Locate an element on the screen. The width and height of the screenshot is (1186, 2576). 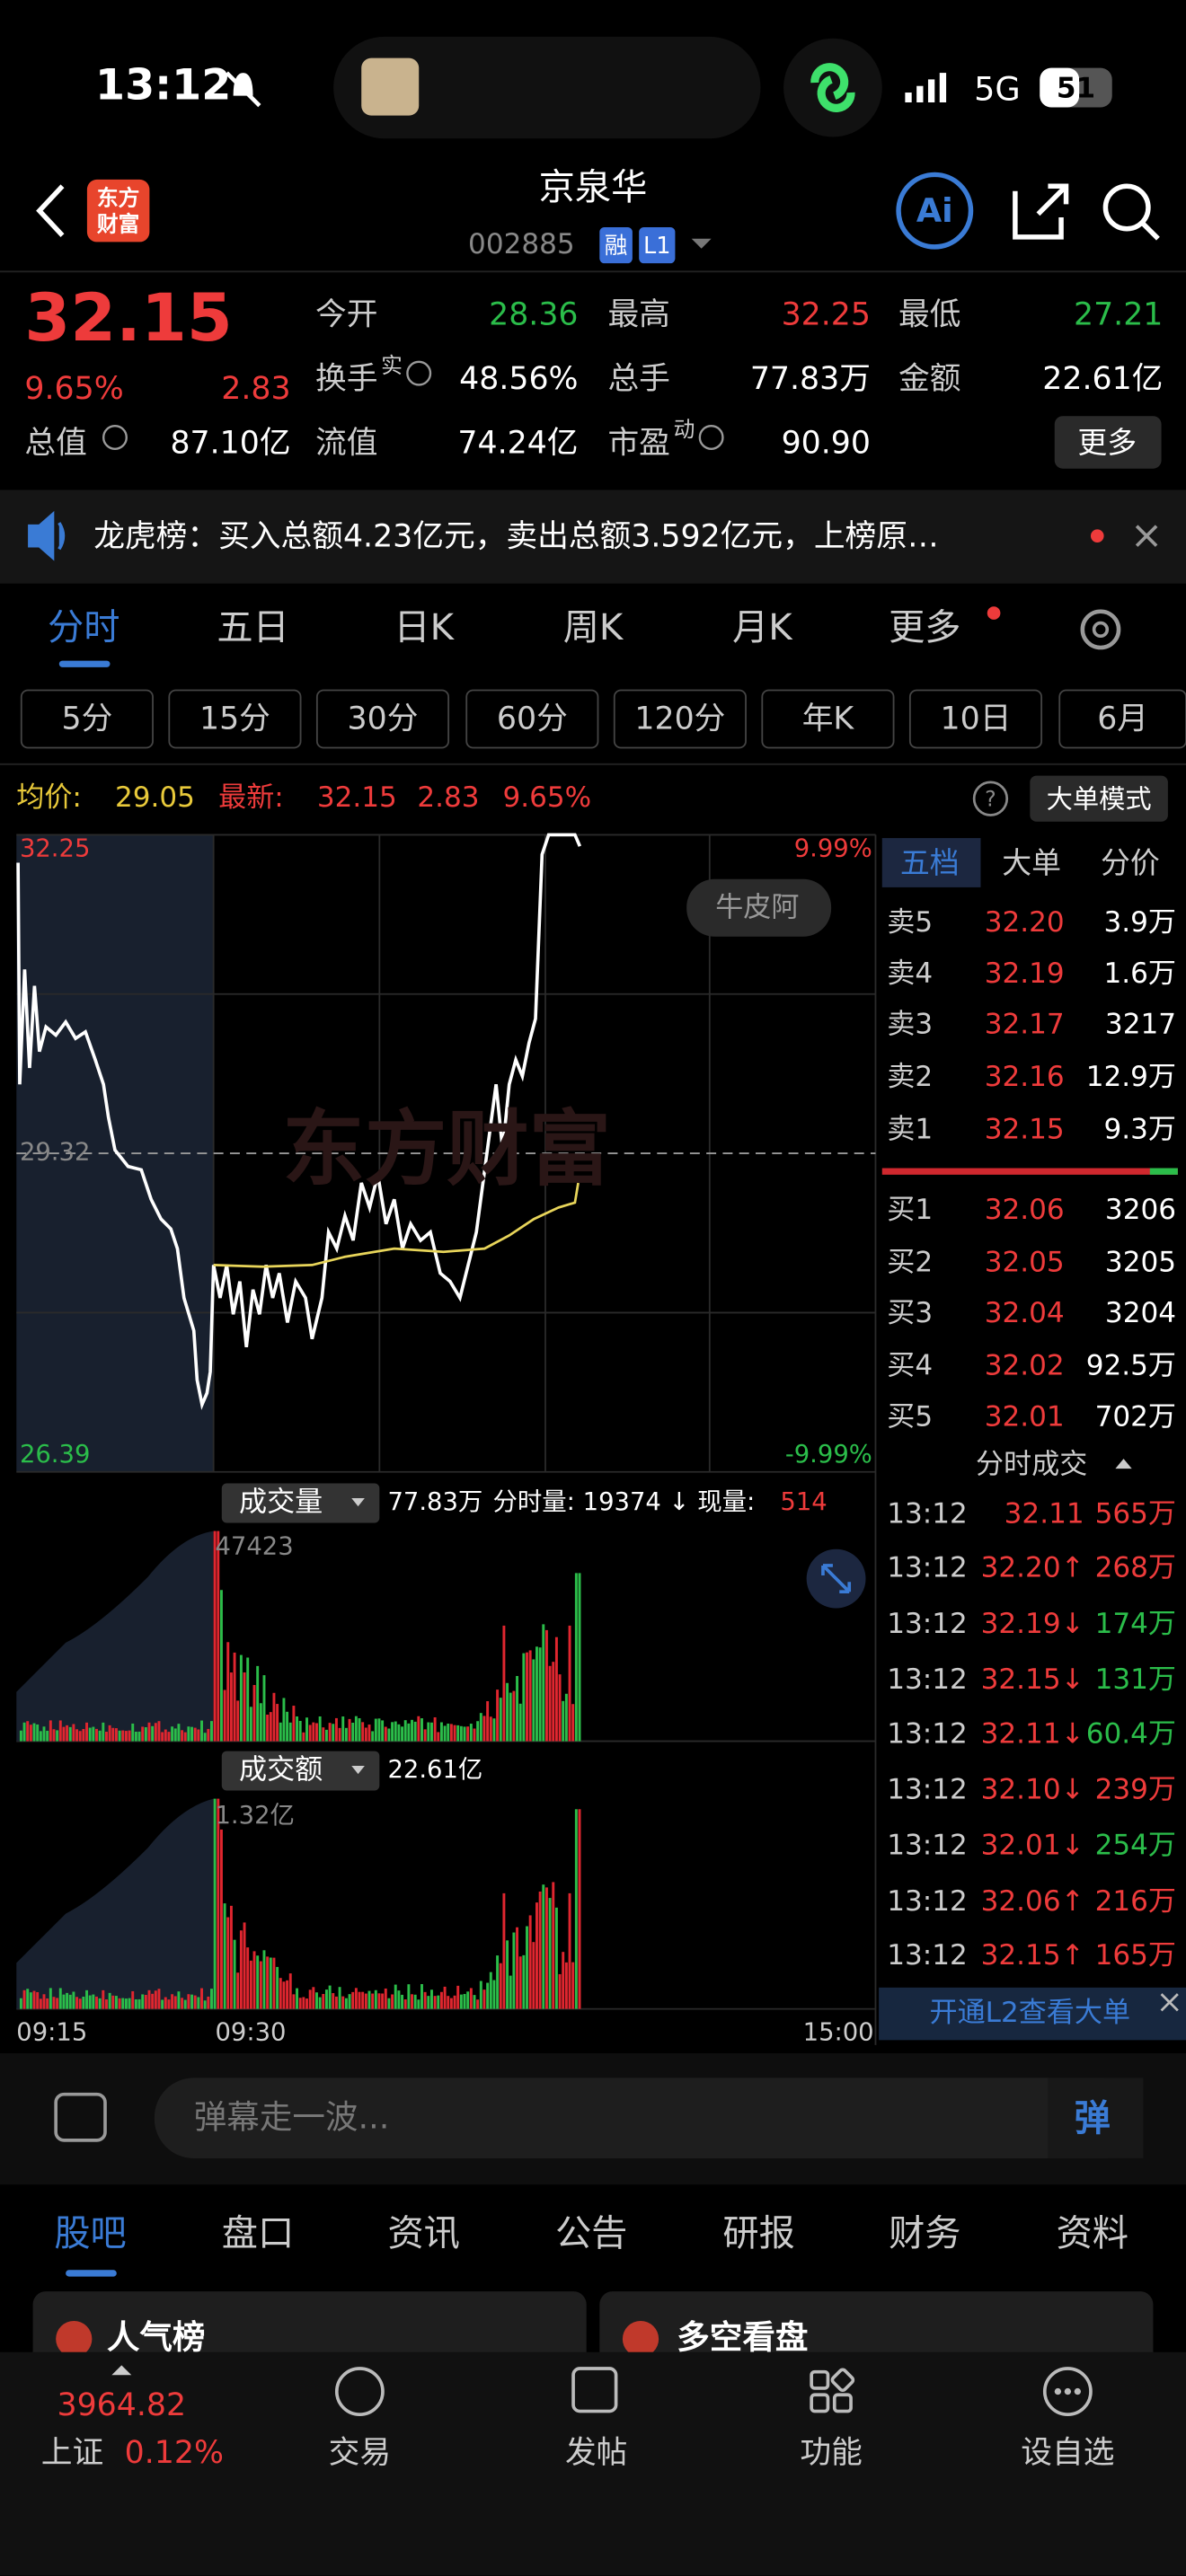
ask-volume: 9.3万 is located at coordinates (1140, 1129).